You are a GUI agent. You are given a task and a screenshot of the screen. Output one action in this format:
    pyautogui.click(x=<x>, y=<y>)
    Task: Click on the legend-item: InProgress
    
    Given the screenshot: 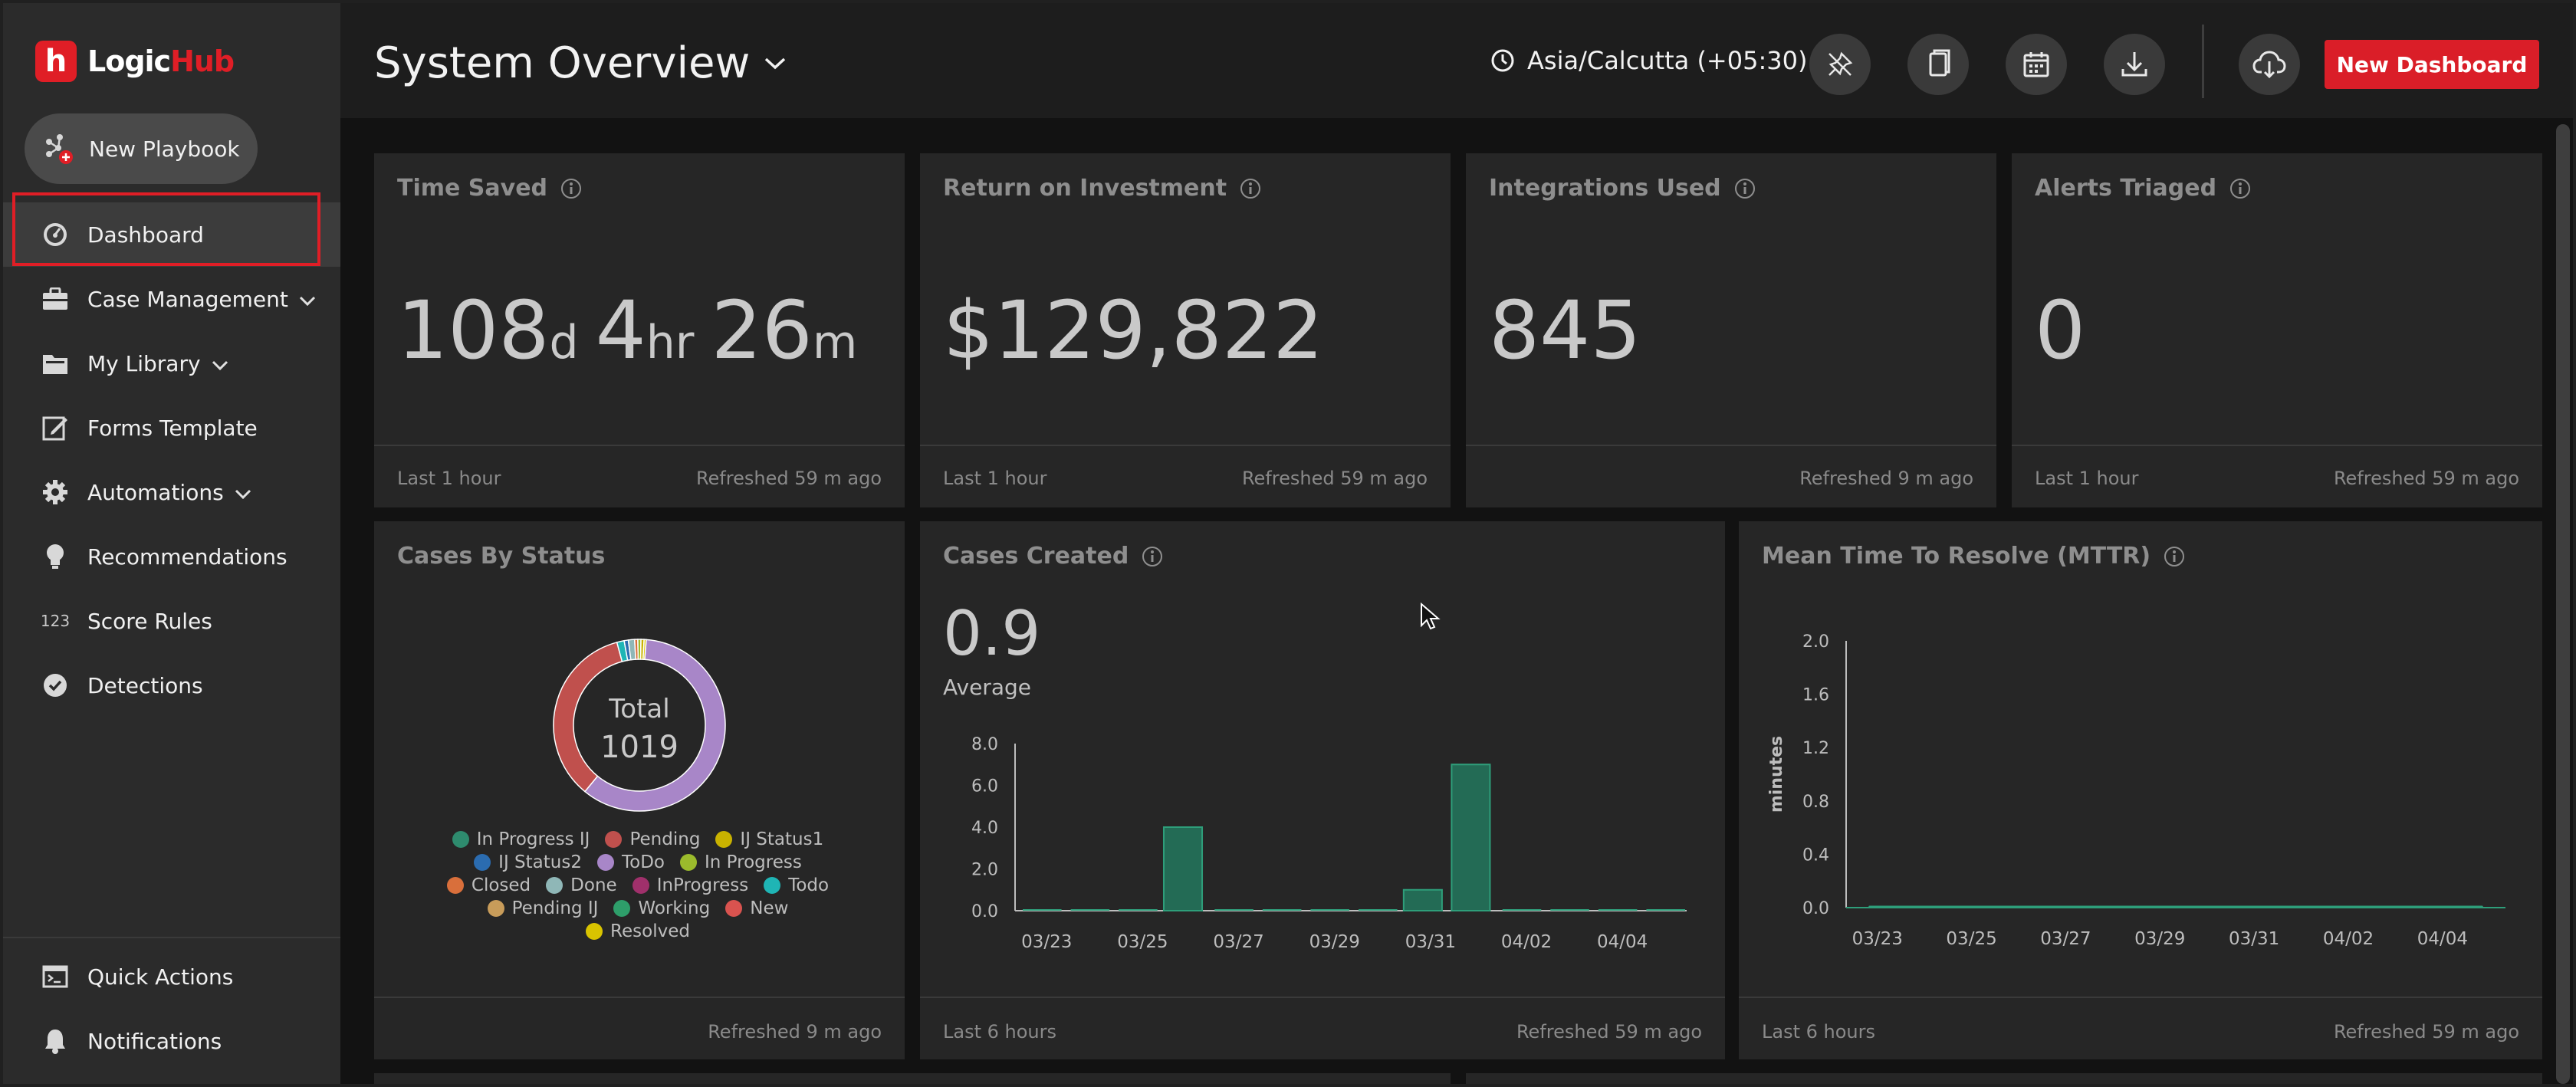 What is the action you would take?
    pyautogui.click(x=690, y=885)
    